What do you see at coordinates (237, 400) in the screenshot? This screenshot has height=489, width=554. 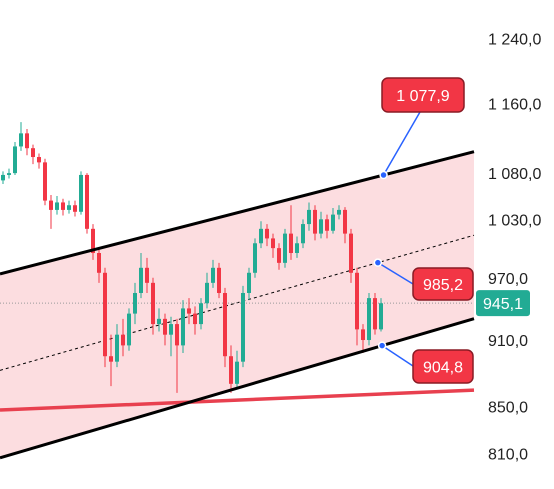 I see `support-line` at bounding box center [237, 400].